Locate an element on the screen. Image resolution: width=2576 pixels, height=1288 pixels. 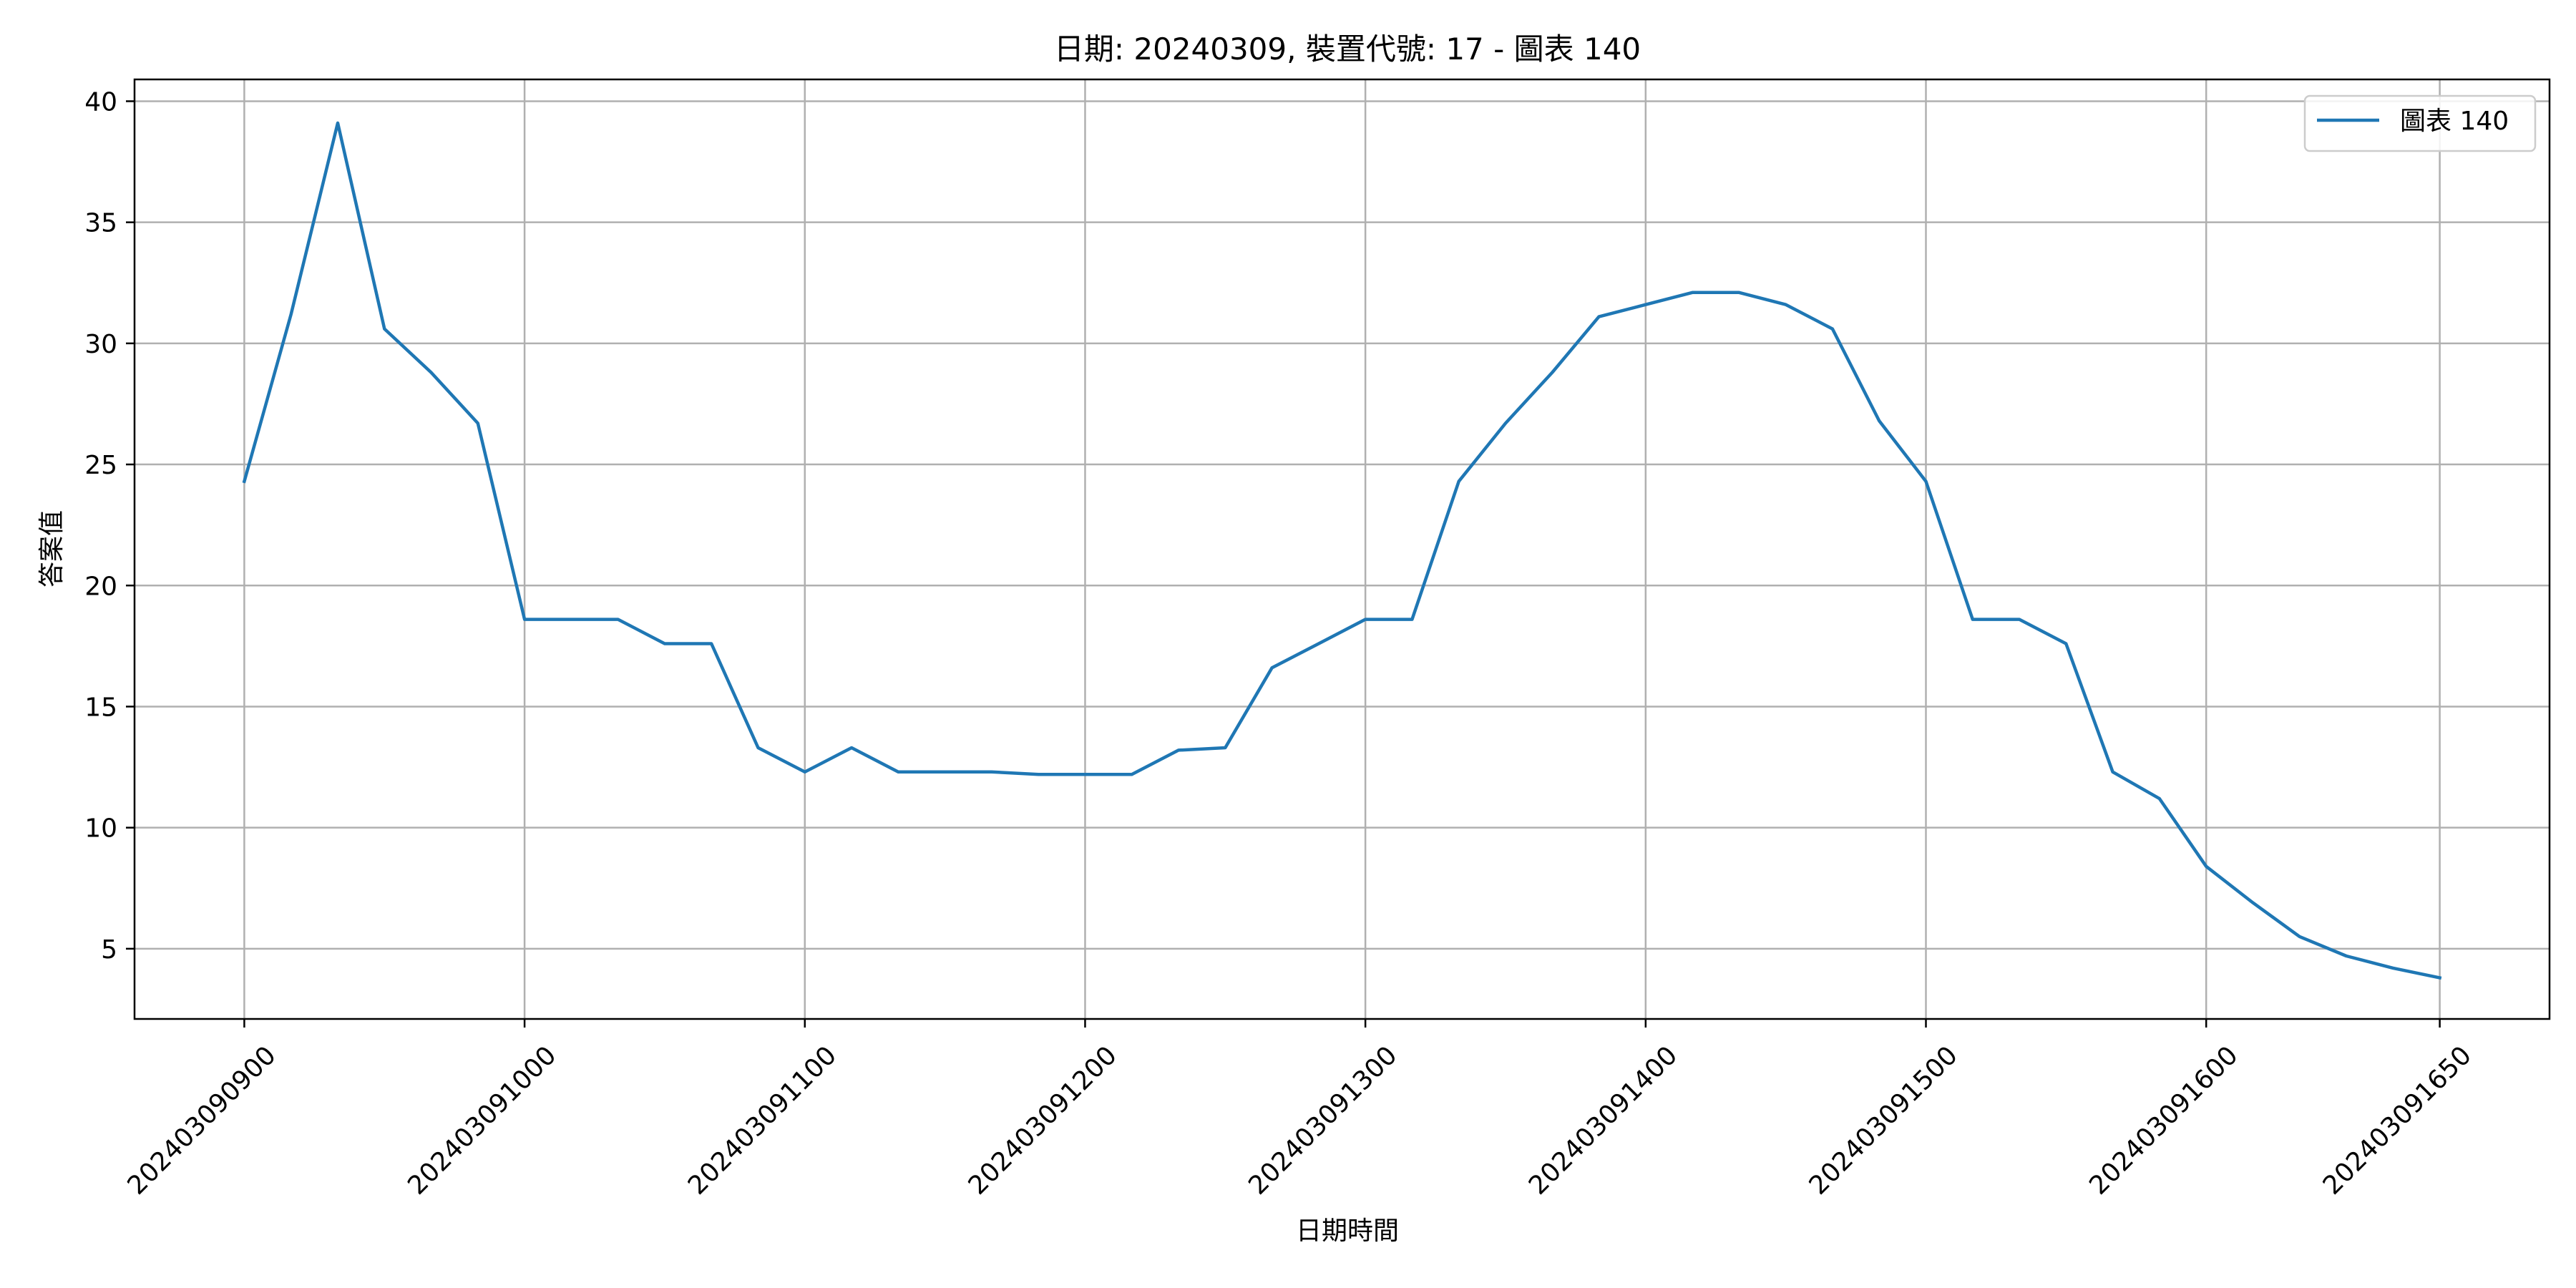
legend: 圖表 140 is located at coordinates (2420, 123).